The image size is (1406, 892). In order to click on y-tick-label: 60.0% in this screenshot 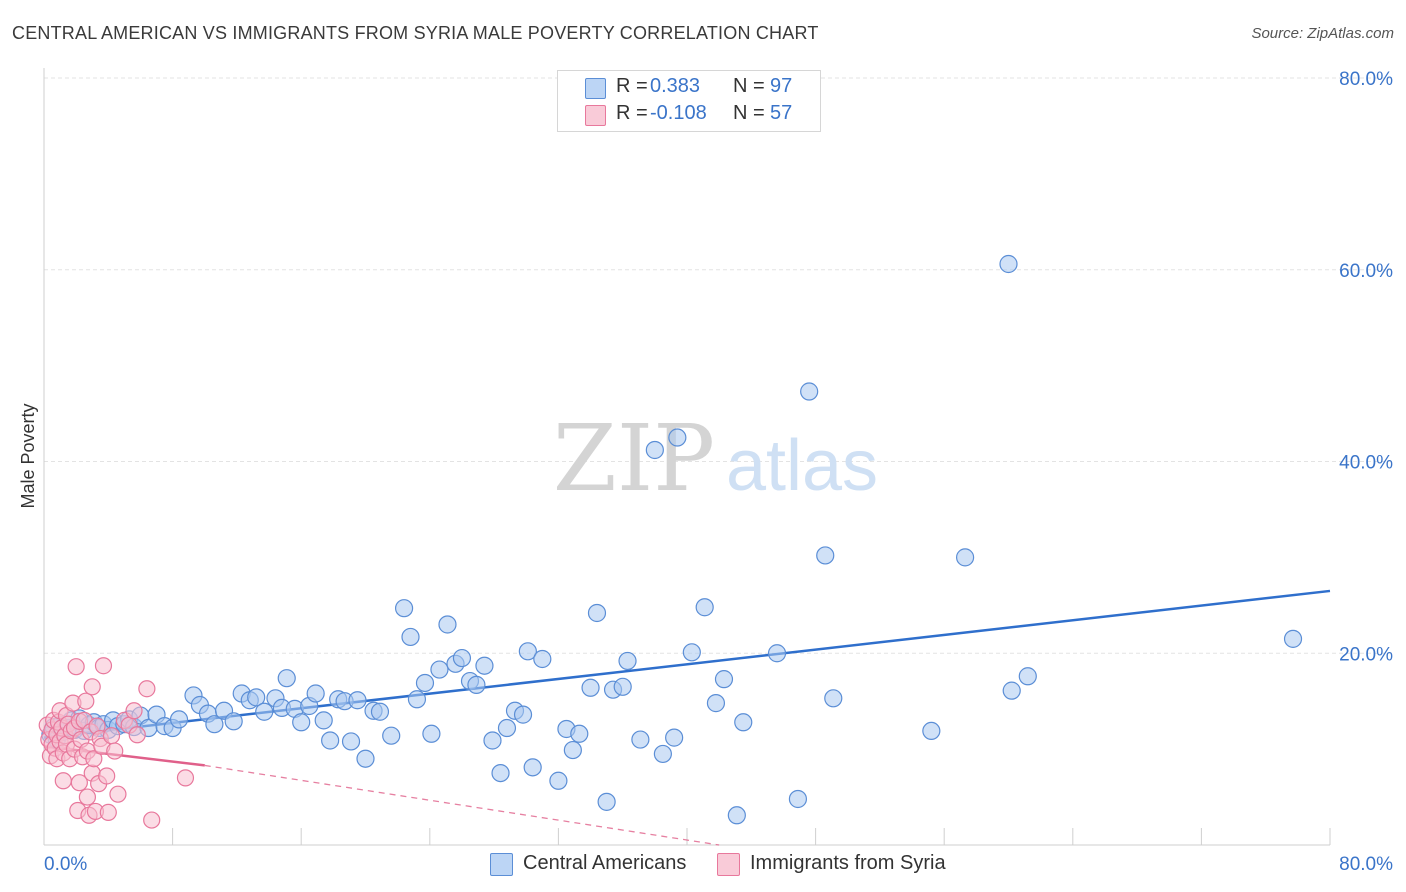, I will do `click(1366, 271)`.